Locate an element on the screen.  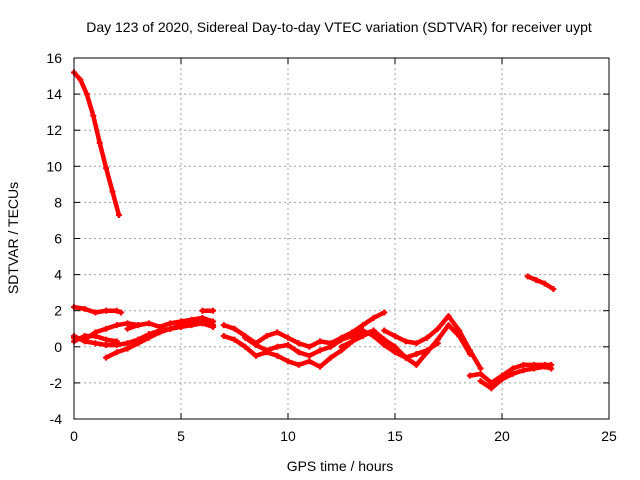
y-tick-label: 6 is located at coordinates (58, 239).